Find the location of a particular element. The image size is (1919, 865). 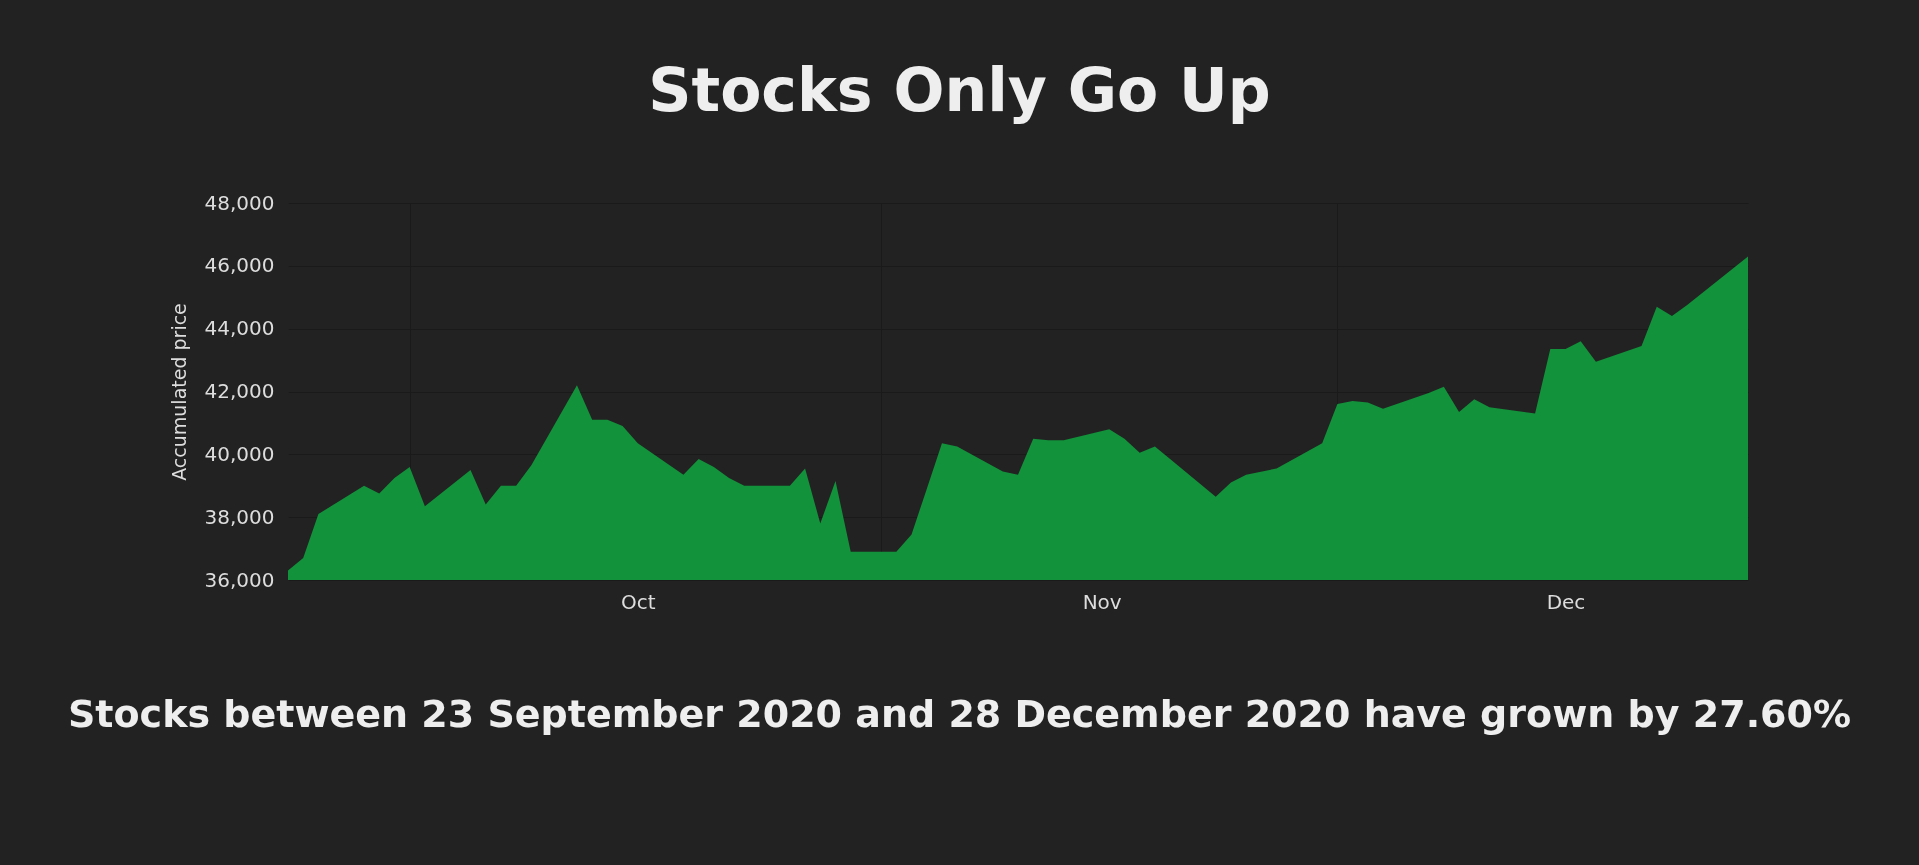

y-tick-label: 48,000 is located at coordinates (239, 202).